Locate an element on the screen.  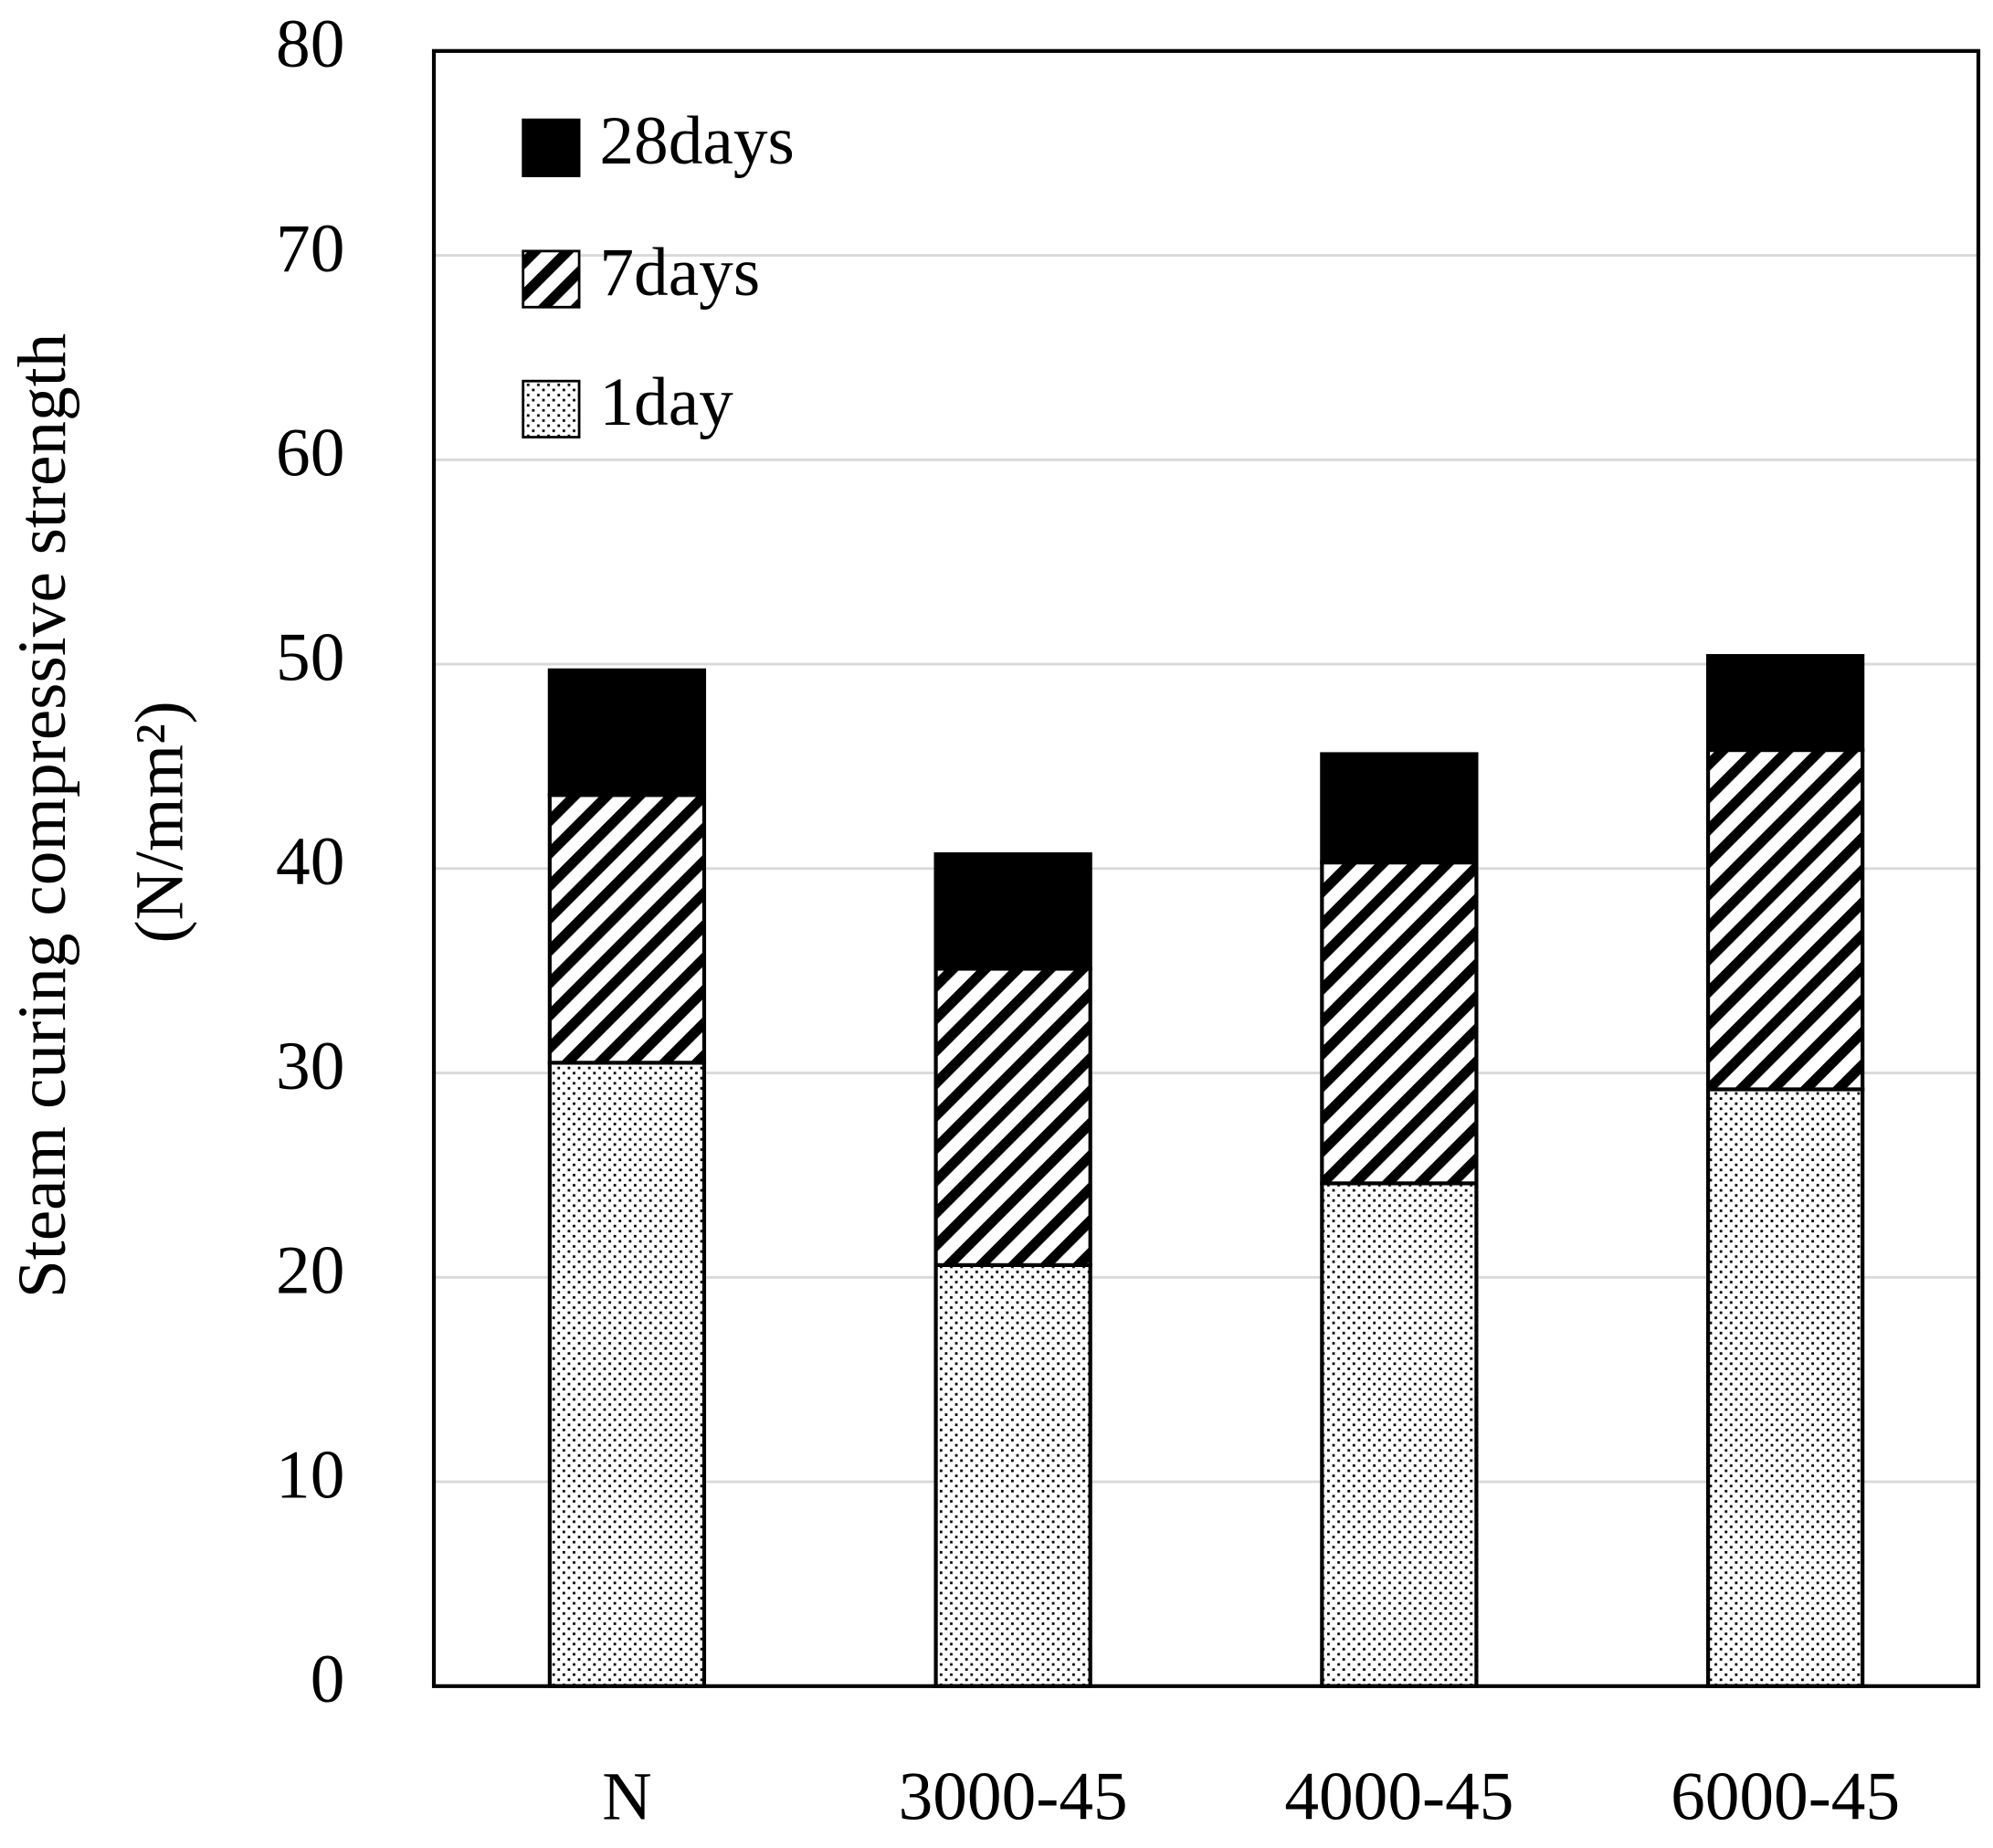
legend-label: 7days is located at coordinates (679, 273).